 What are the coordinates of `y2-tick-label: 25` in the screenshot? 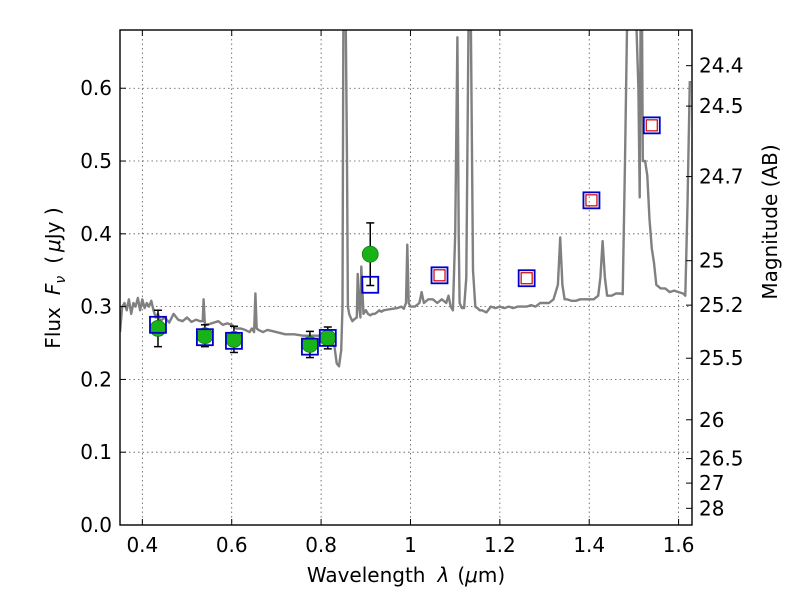 It's located at (711, 261).